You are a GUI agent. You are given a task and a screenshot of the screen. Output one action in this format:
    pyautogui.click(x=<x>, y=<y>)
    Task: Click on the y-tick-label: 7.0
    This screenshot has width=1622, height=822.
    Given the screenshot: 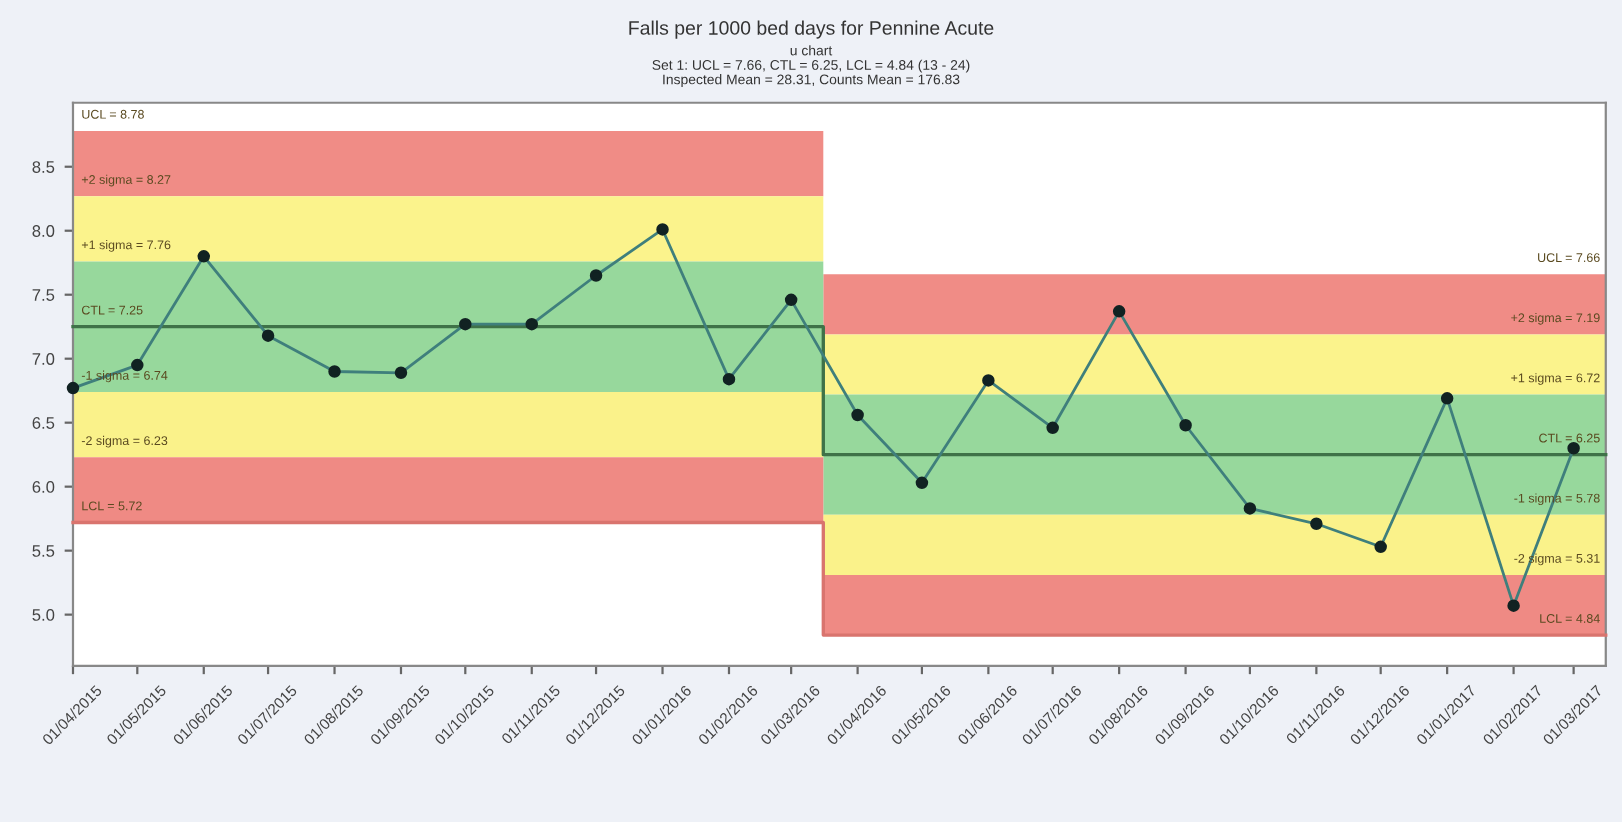 What is the action you would take?
    pyautogui.click(x=43, y=359)
    